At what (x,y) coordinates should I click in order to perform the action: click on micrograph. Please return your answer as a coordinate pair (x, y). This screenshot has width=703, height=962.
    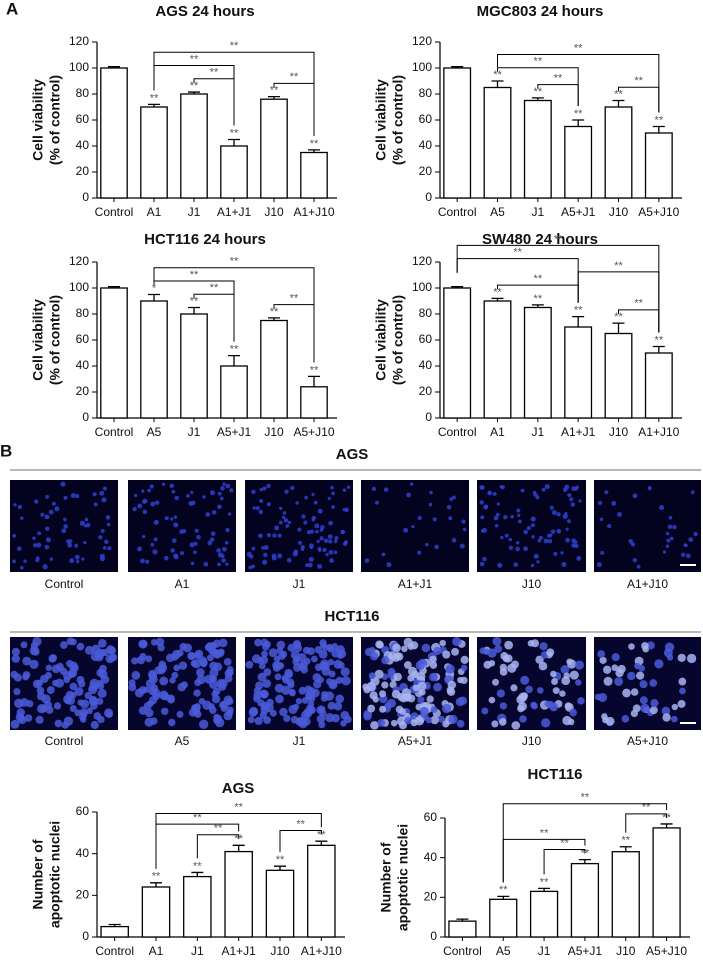
    Looking at the image, I should click on (299, 526).